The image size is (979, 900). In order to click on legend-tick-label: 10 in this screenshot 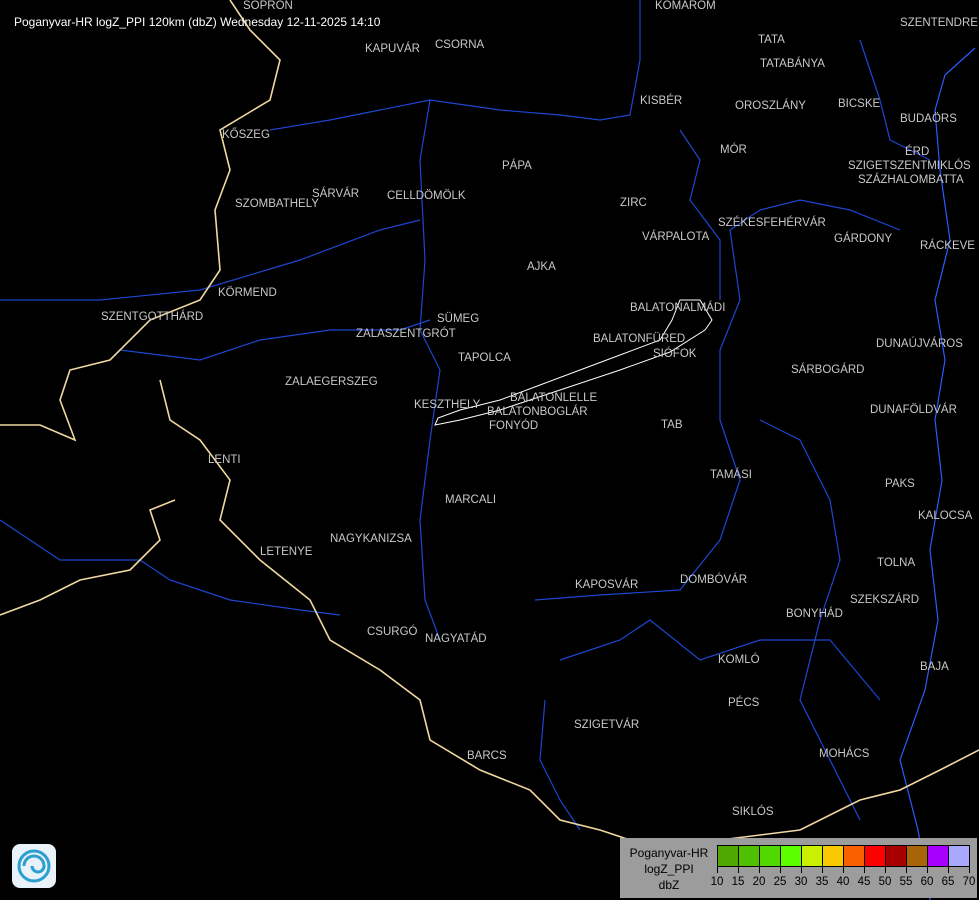, I will do `click(717, 882)`.